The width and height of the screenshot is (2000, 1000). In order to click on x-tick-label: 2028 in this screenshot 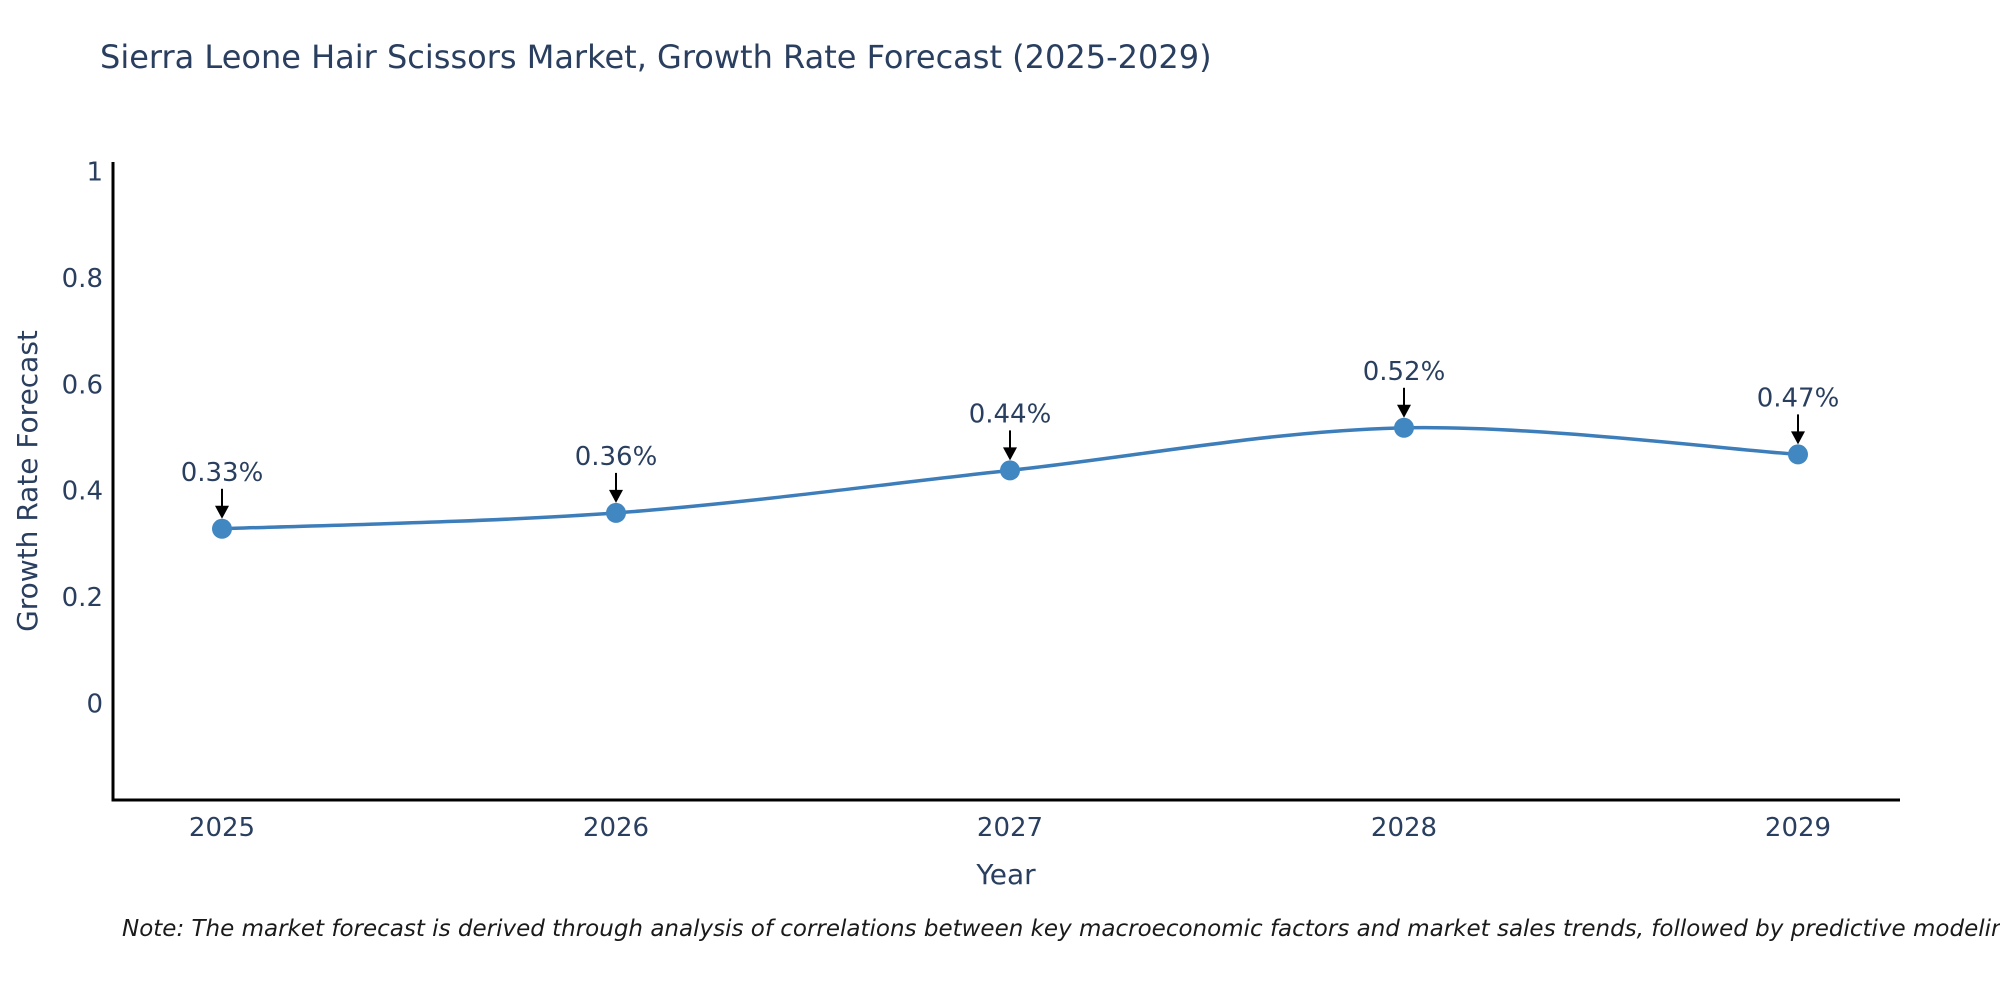, I will do `click(1404, 828)`.